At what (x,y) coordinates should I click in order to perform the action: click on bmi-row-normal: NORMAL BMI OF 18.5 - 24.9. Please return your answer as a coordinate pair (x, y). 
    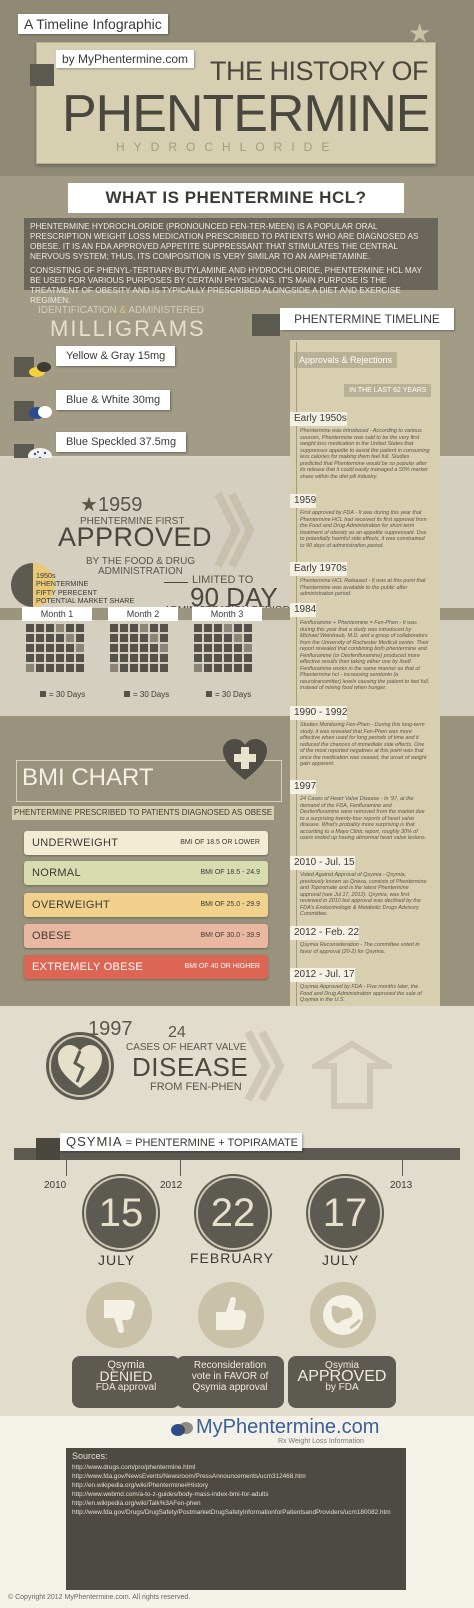
    Looking at the image, I should click on (146, 873).